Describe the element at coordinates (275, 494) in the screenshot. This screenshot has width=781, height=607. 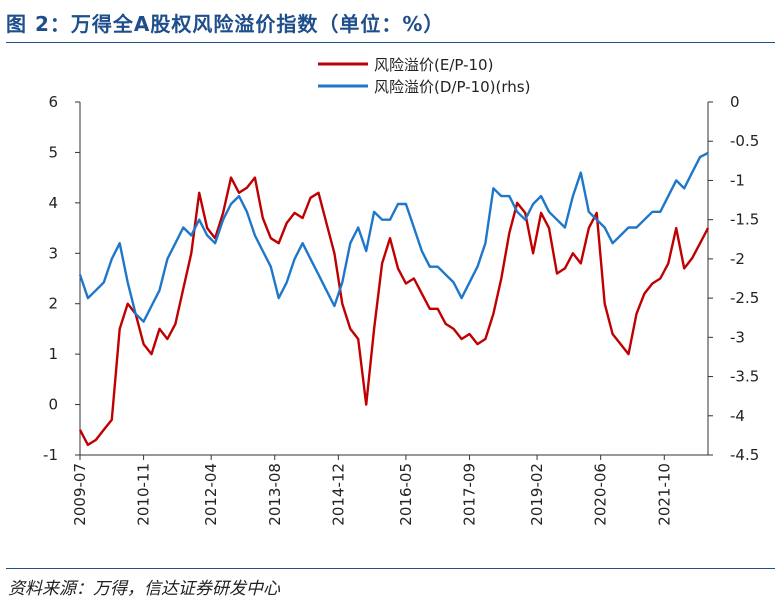
I see `x-tick-label: 2013-08` at that location.